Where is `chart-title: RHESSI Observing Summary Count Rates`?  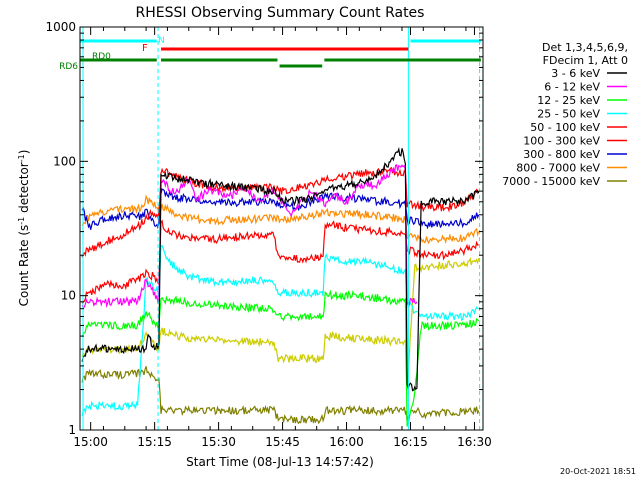
chart-title: RHESSI Observing Summary Count Rates is located at coordinates (280, 13).